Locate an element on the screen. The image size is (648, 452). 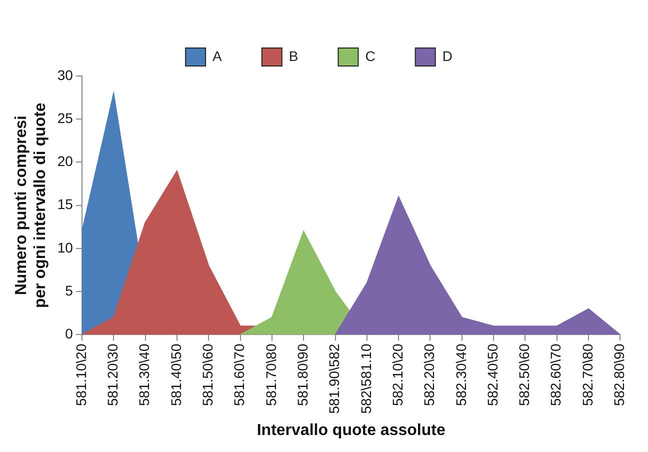
legend-label: C is located at coordinates (370, 56).